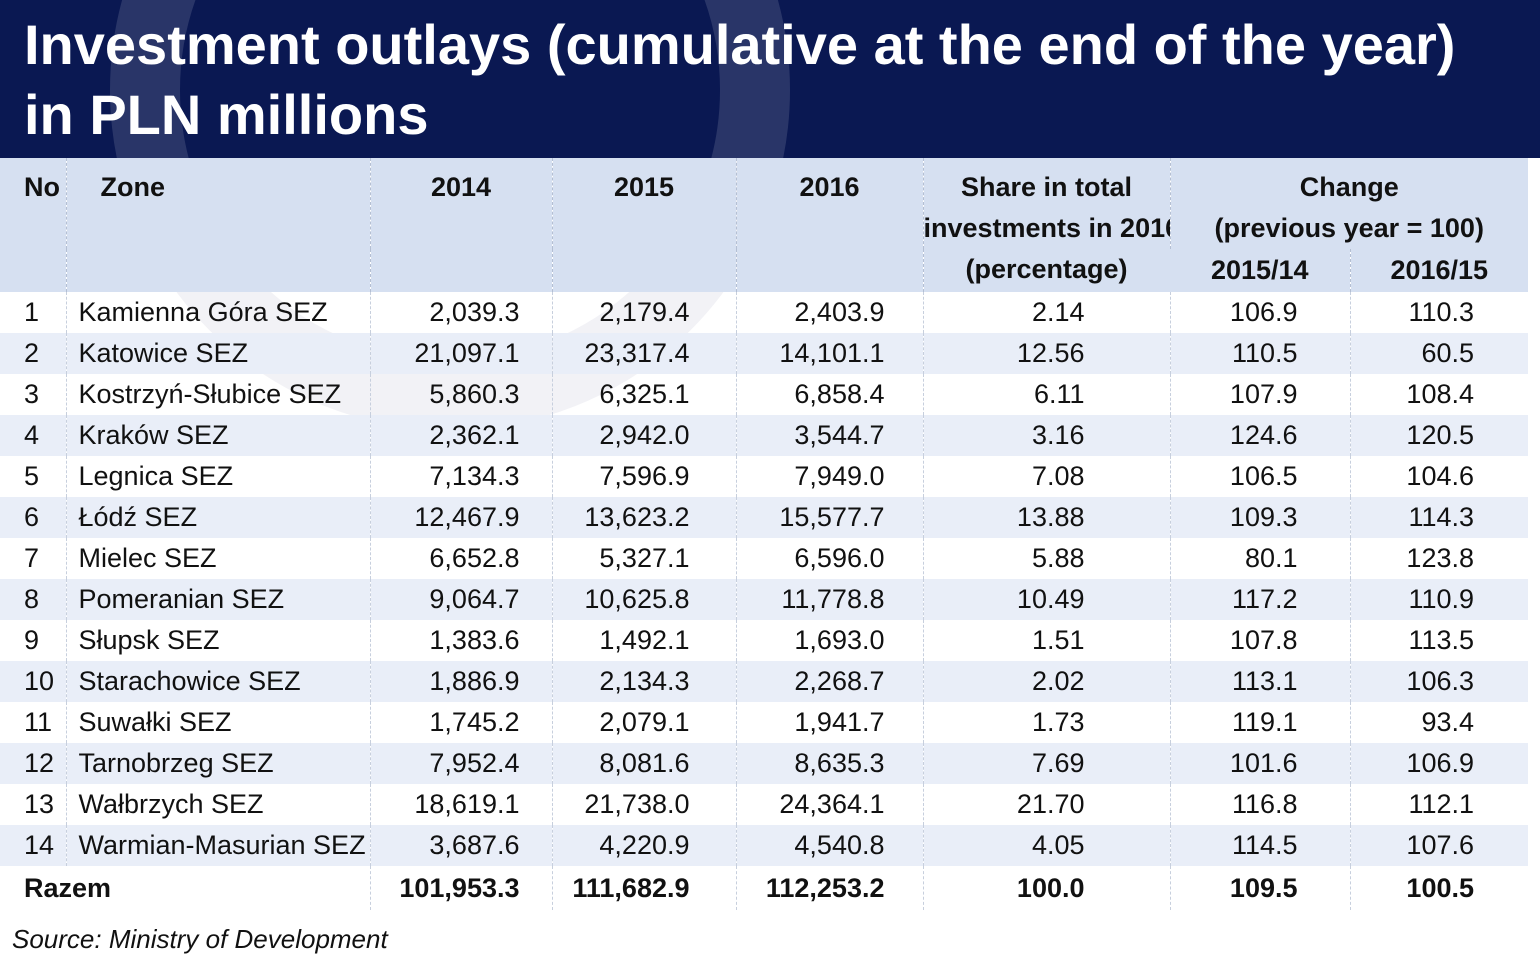 The height and width of the screenshot is (965, 1540). What do you see at coordinates (460, 722) in the screenshot?
I see `cell-2014: 1,745.2` at bounding box center [460, 722].